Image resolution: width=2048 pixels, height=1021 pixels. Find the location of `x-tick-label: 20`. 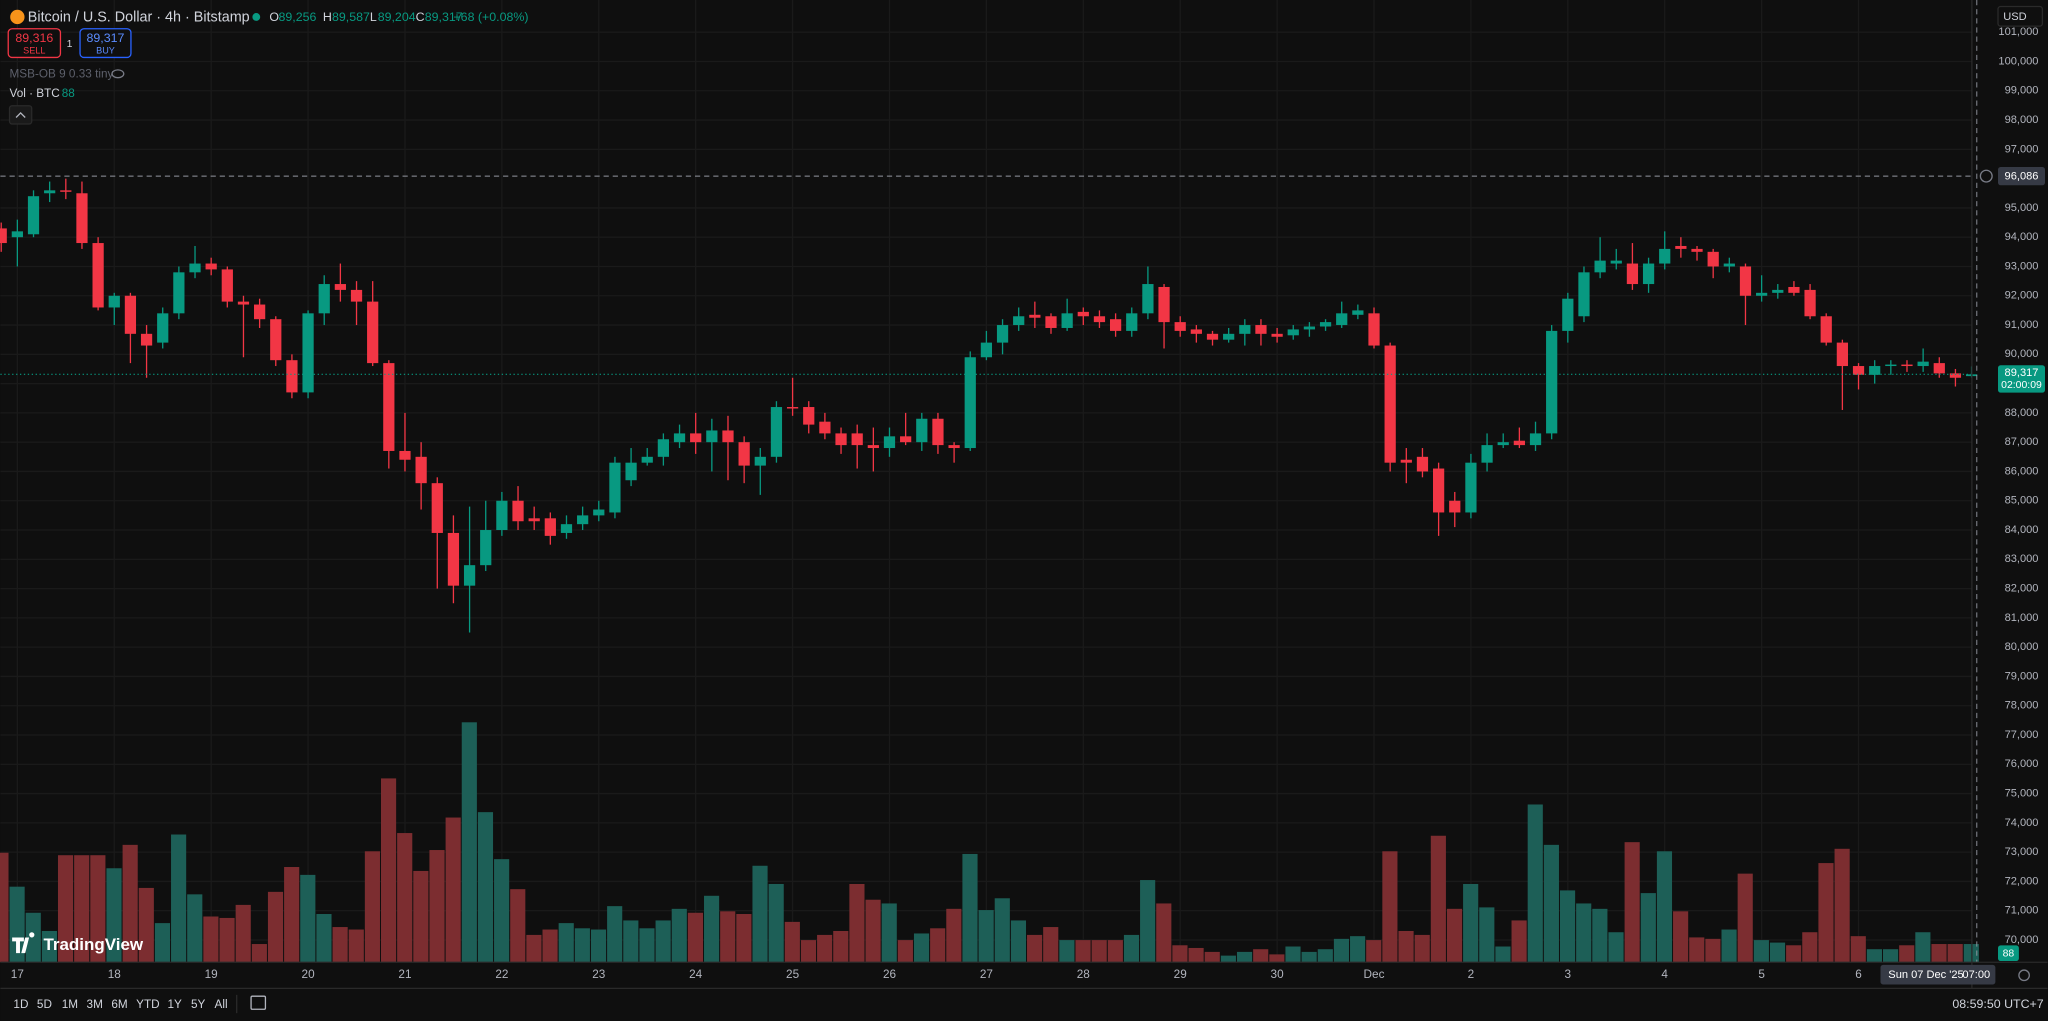

x-tick-label: 20 is located at coordinates (309, 974).